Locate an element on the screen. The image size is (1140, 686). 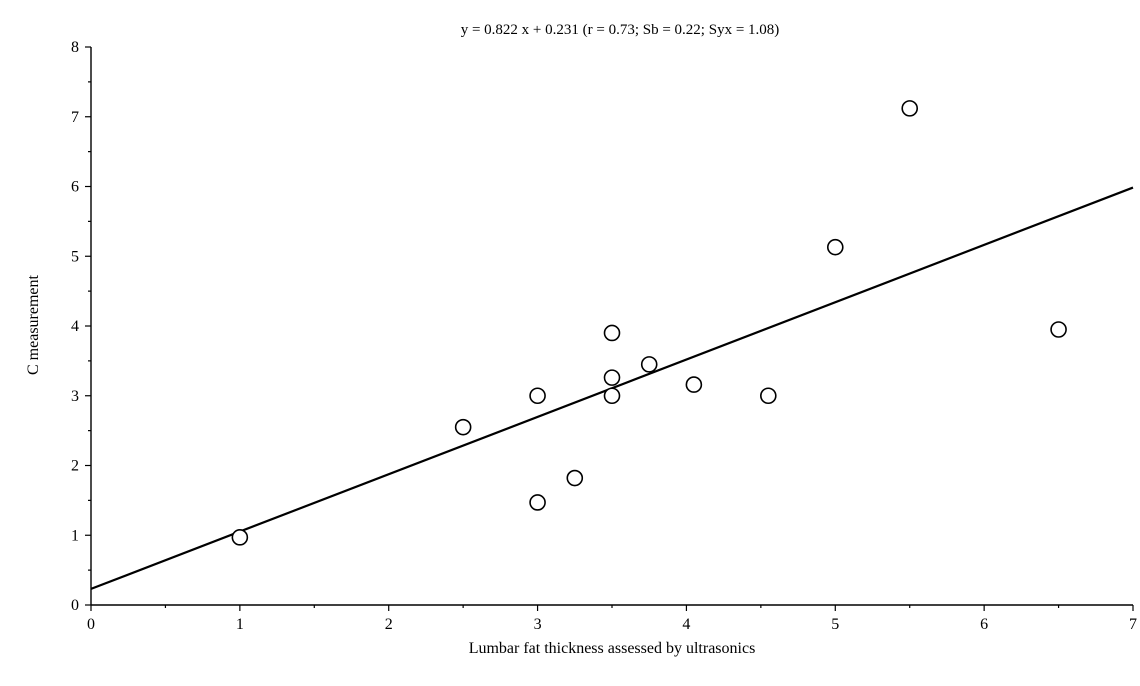
x-tick-label: 3 is located at coordinates (538, 624).